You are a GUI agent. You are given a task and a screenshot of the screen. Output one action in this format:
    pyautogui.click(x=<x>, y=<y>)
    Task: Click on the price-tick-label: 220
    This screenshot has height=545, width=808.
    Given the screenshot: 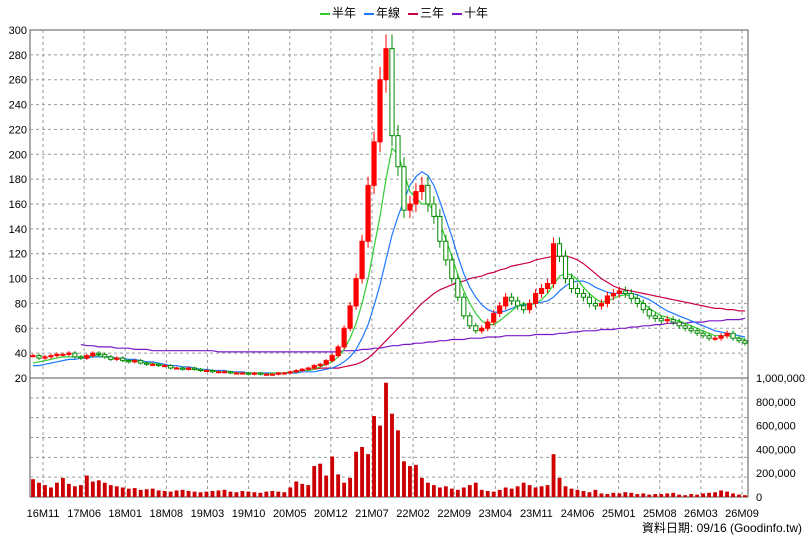 What is the action you would take?
    pyautogui.click(x=18, y=130)
    